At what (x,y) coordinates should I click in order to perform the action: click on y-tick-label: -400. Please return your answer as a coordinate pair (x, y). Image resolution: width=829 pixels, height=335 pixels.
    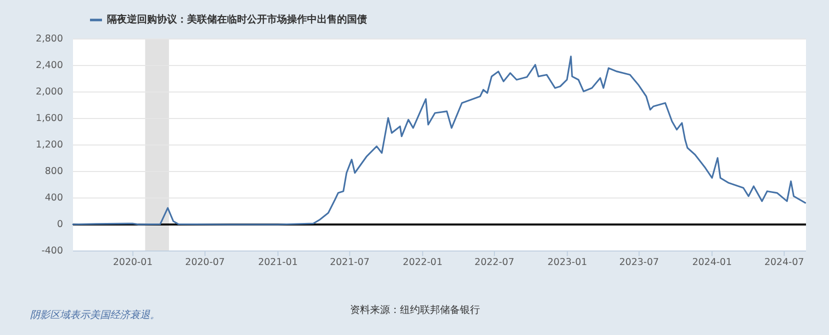
    Looking at the image, I should click on (52, 251).